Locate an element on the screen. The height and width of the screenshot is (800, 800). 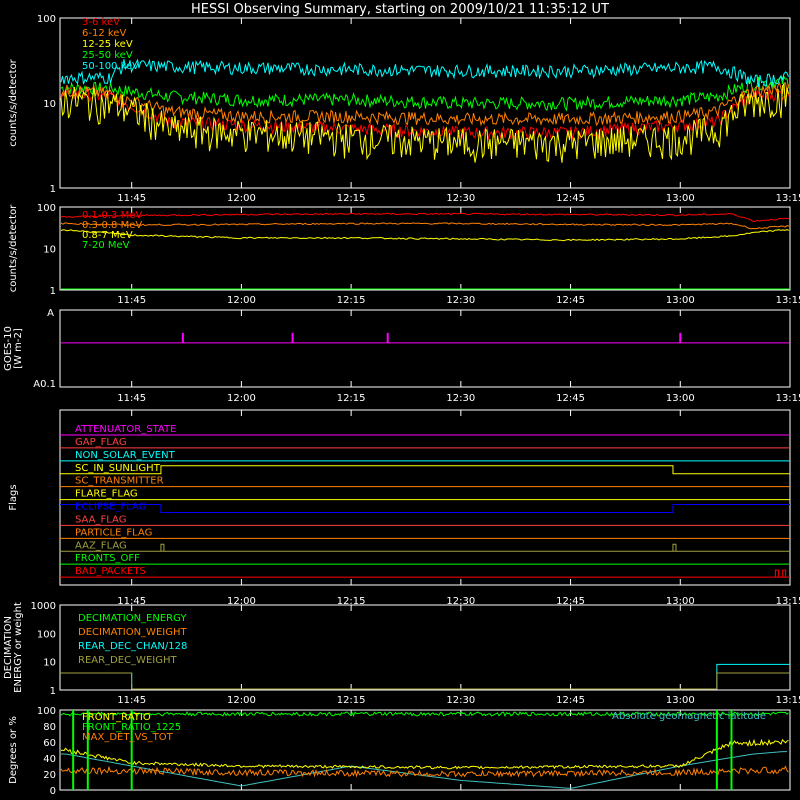
legend-entry: 7-20 MeV is located at coordinates (106, 245).